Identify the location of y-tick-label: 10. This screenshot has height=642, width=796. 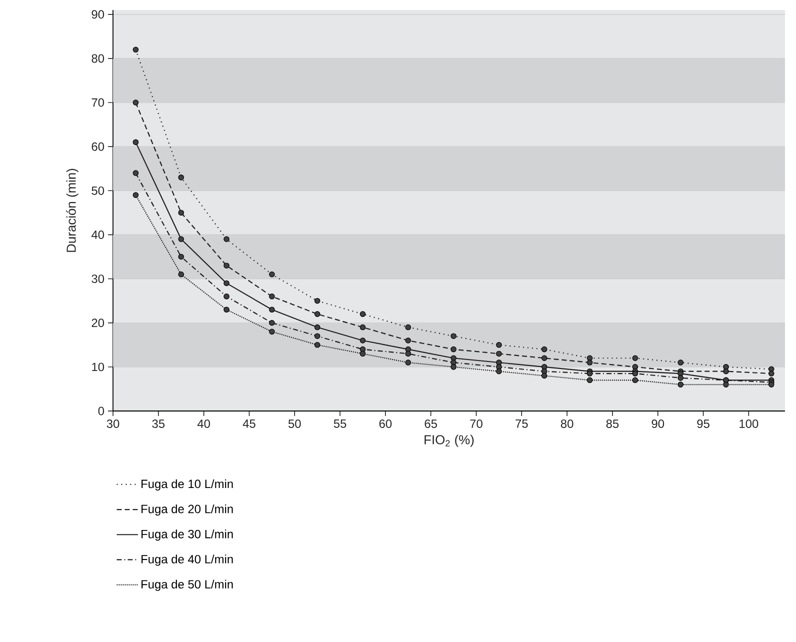
(98, 367).